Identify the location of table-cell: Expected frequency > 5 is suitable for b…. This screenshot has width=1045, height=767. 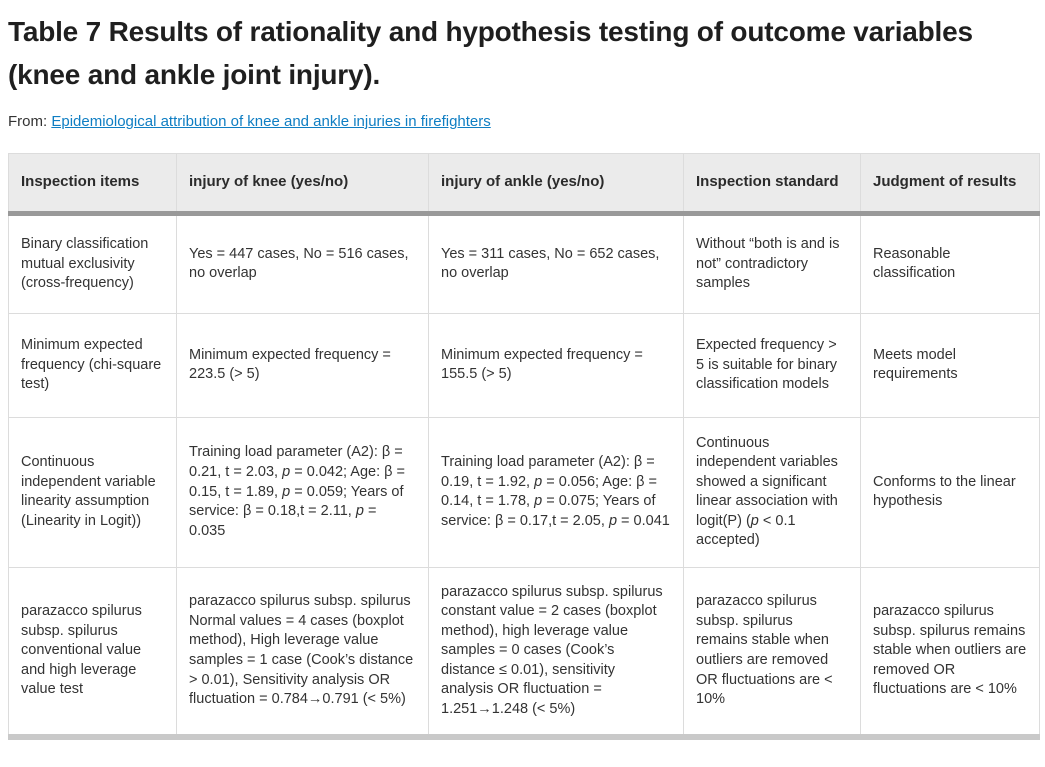
(772, 365).